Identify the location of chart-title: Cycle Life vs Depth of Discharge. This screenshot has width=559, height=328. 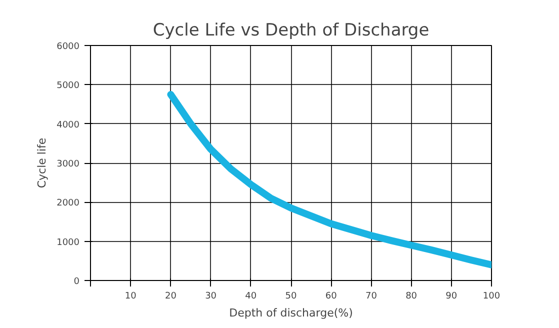
(291, 30).